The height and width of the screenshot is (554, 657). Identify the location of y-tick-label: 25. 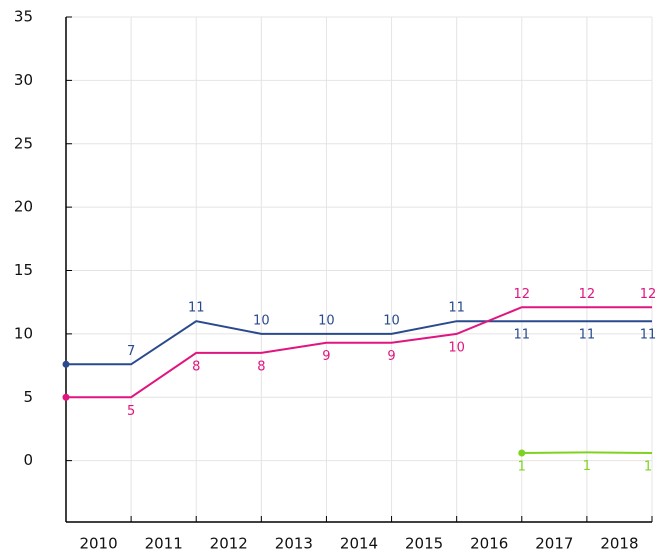
(23, 143).